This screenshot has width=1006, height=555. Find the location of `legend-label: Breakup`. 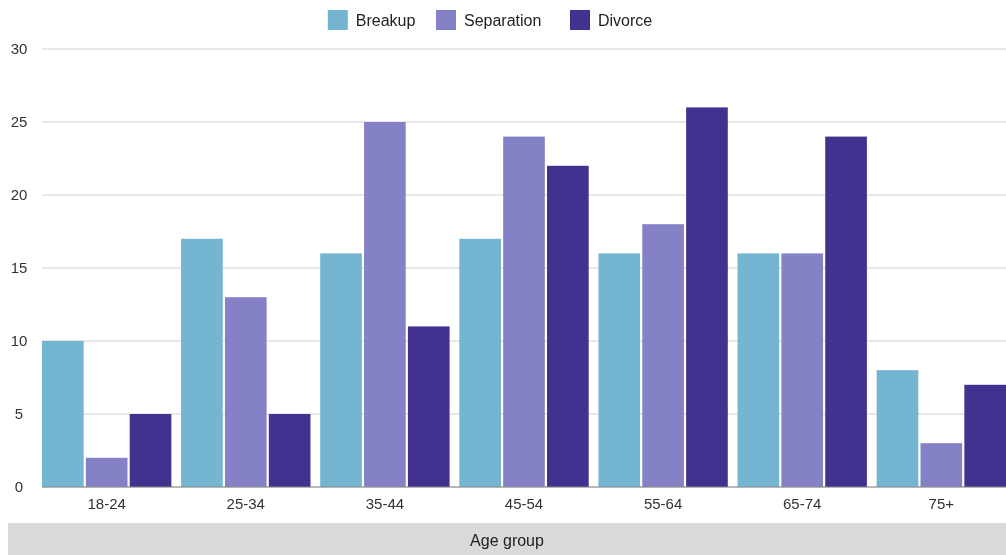

legend-label: Breakup is located at coordinates (385, 20).